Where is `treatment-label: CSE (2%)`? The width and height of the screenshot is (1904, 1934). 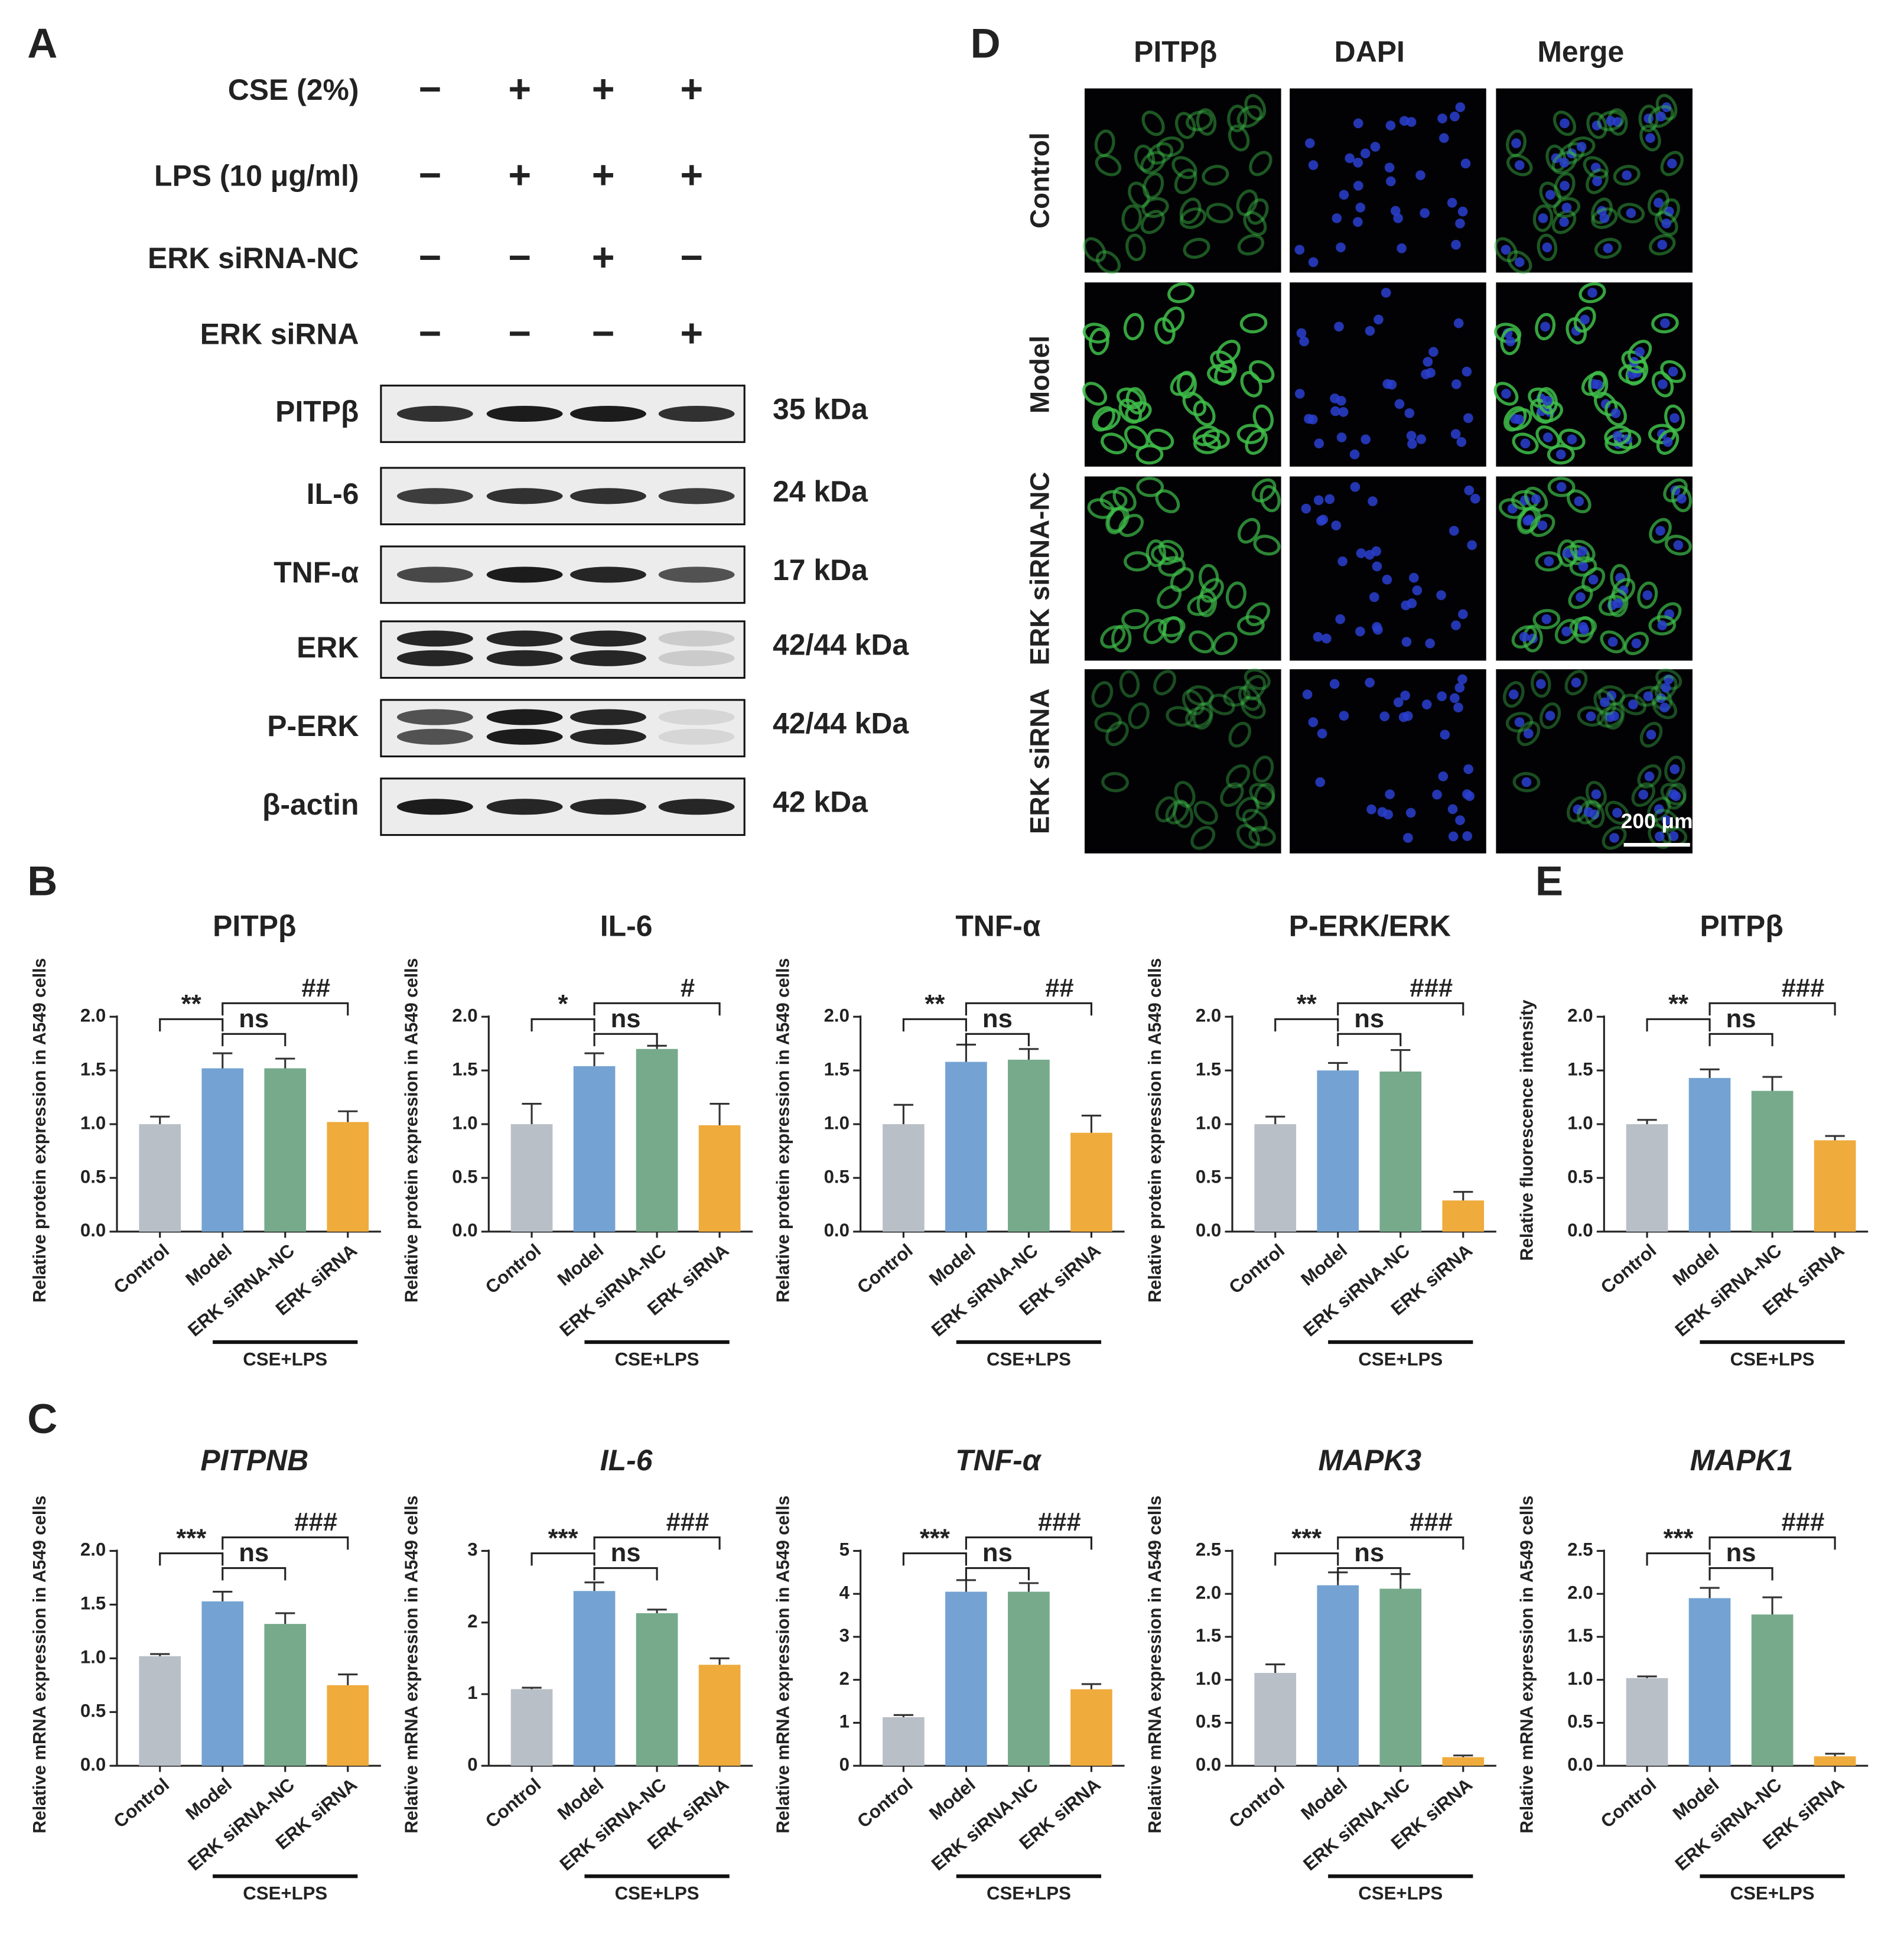 treatment-label: CSE (2%) is located at coordinates (293, 89).